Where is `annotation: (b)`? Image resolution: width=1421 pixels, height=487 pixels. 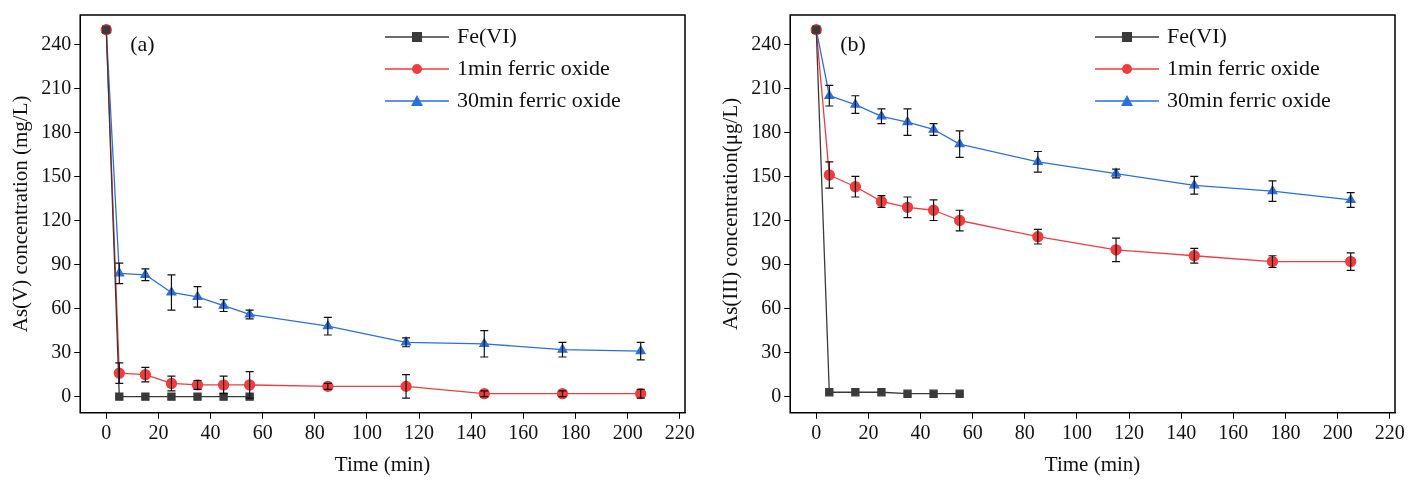 annotation: (b) is located at coordinates (853, 43).